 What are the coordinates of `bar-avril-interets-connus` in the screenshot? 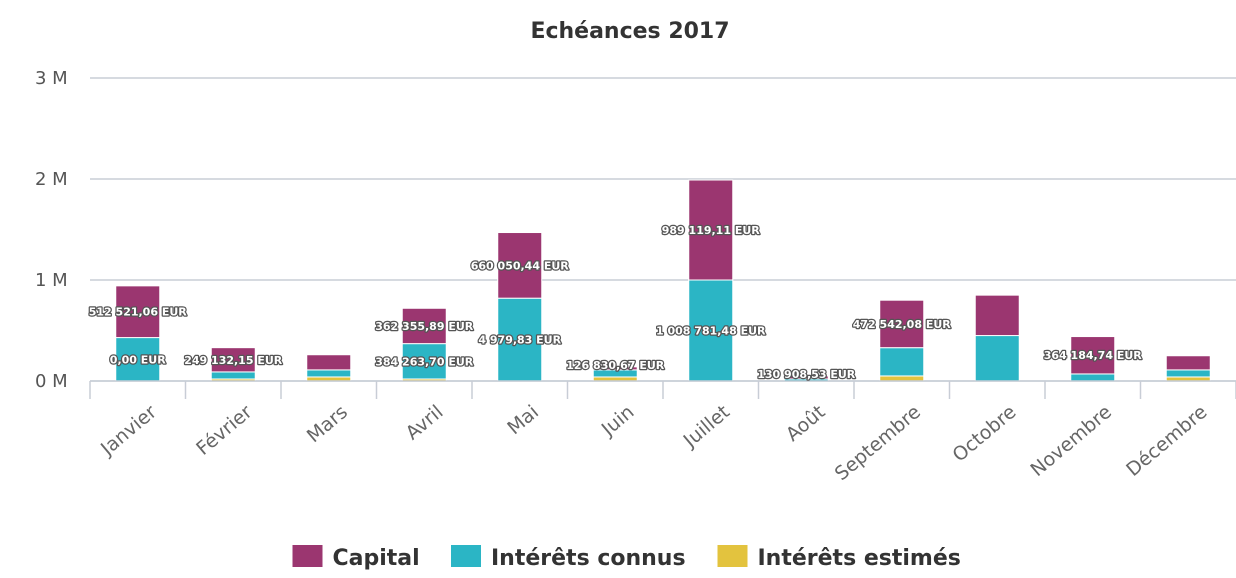 It's located at (424, 361).